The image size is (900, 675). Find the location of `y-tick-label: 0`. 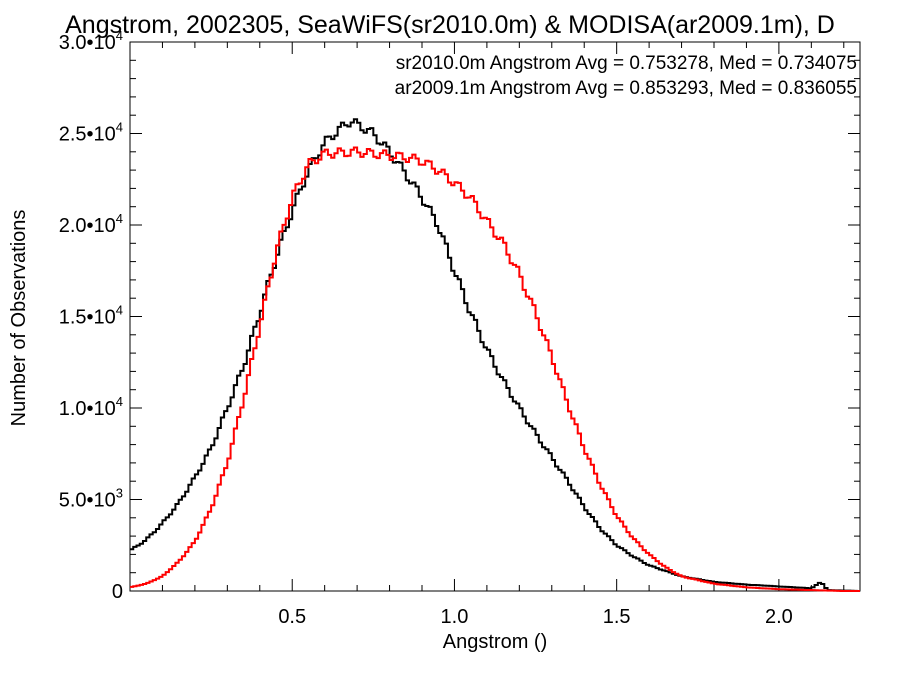

y-tick-label: 0 is located at coordinates (117, 592).